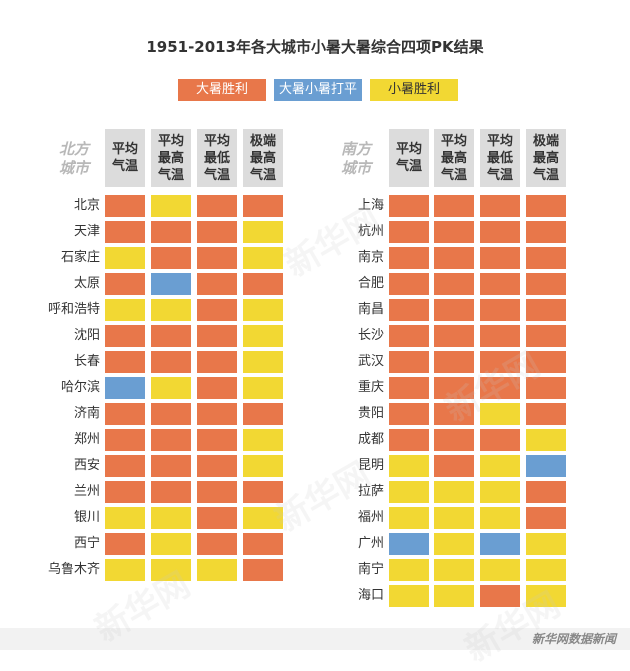 Image resolution: width=630 pixels, height=671 pixels. I want to click on city-label: 成都, so click(370, 439).